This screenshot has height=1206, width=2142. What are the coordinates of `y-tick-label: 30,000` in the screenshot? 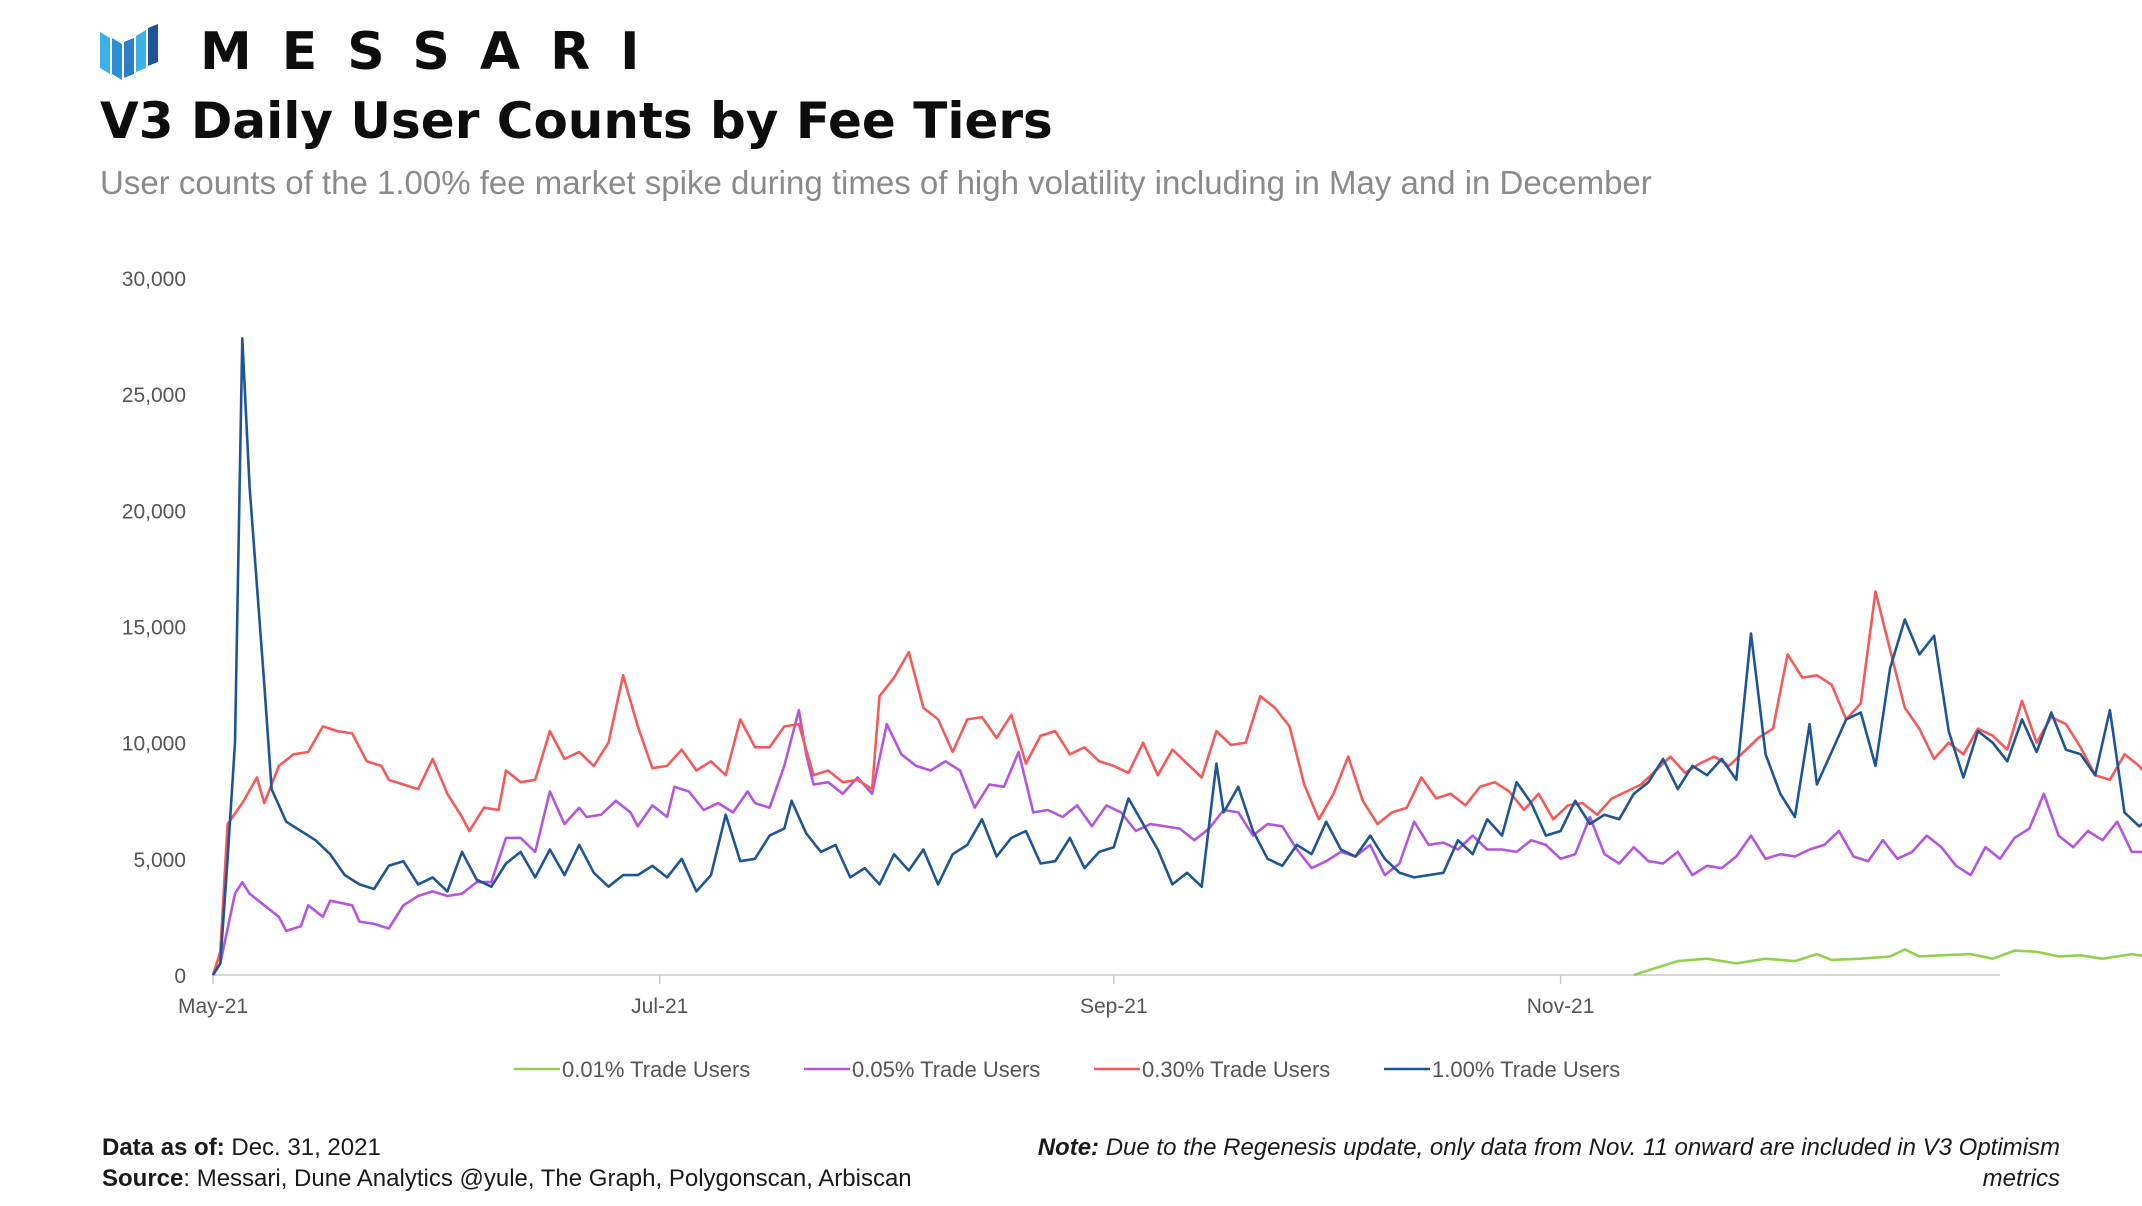 It's located at (154, 279).